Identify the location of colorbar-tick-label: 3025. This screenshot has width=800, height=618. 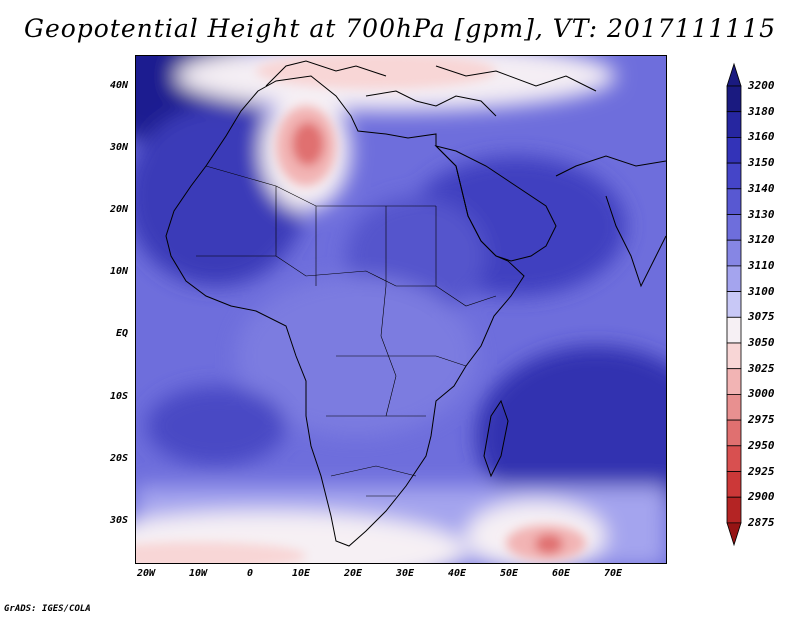
(761, 368).